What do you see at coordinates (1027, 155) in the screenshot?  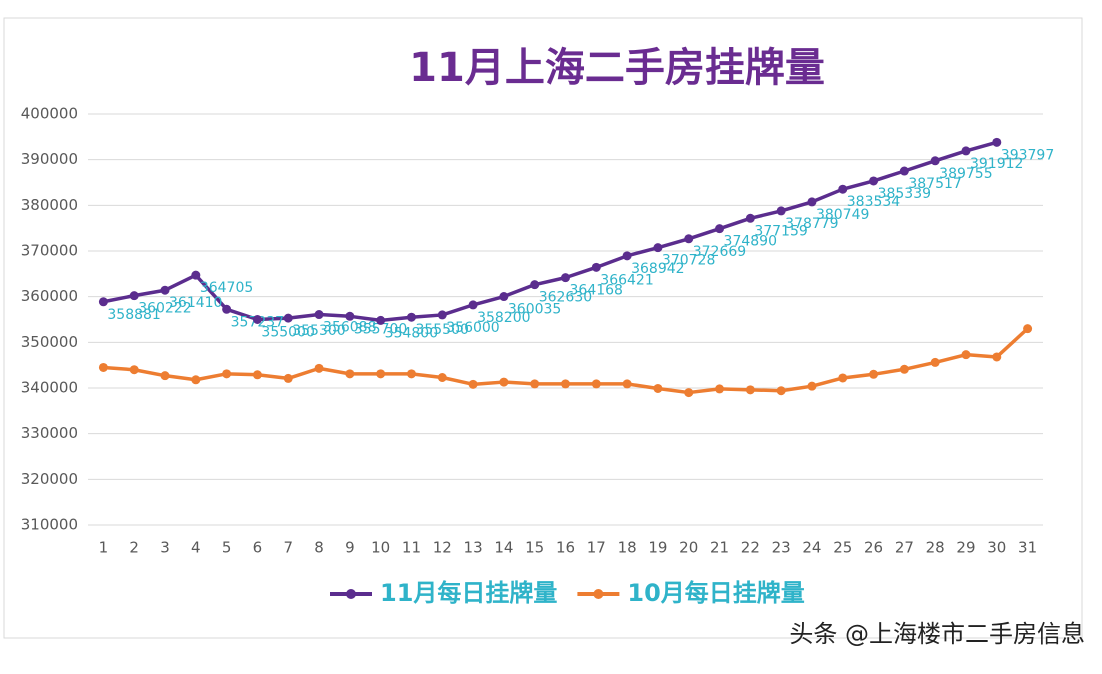 I see `data-label: 393797` at bounding box center [1027, 155].